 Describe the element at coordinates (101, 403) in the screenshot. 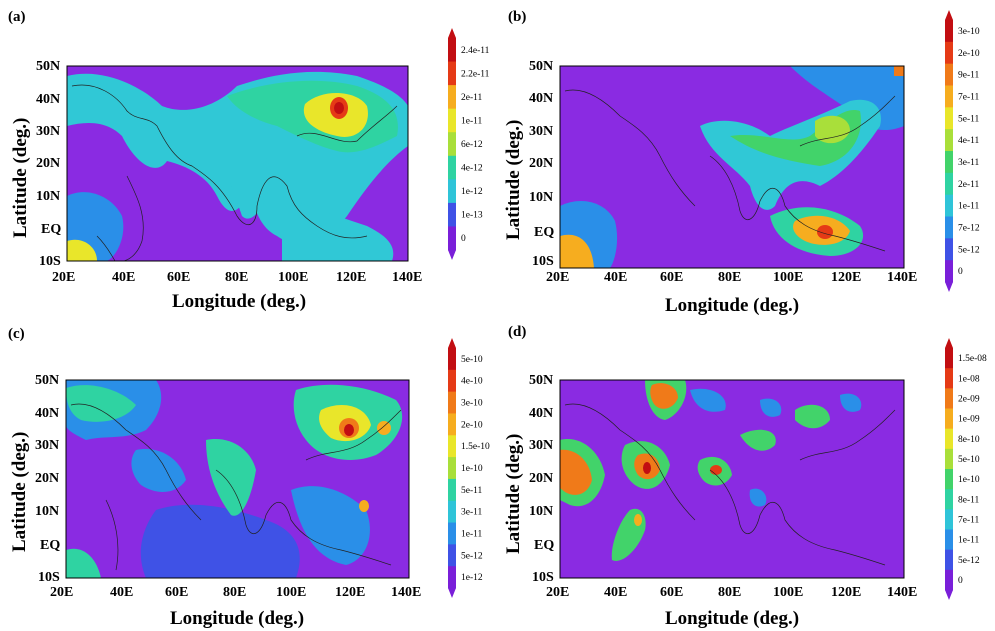

I see `map-panel-c-field-europe-cyan` at that location.